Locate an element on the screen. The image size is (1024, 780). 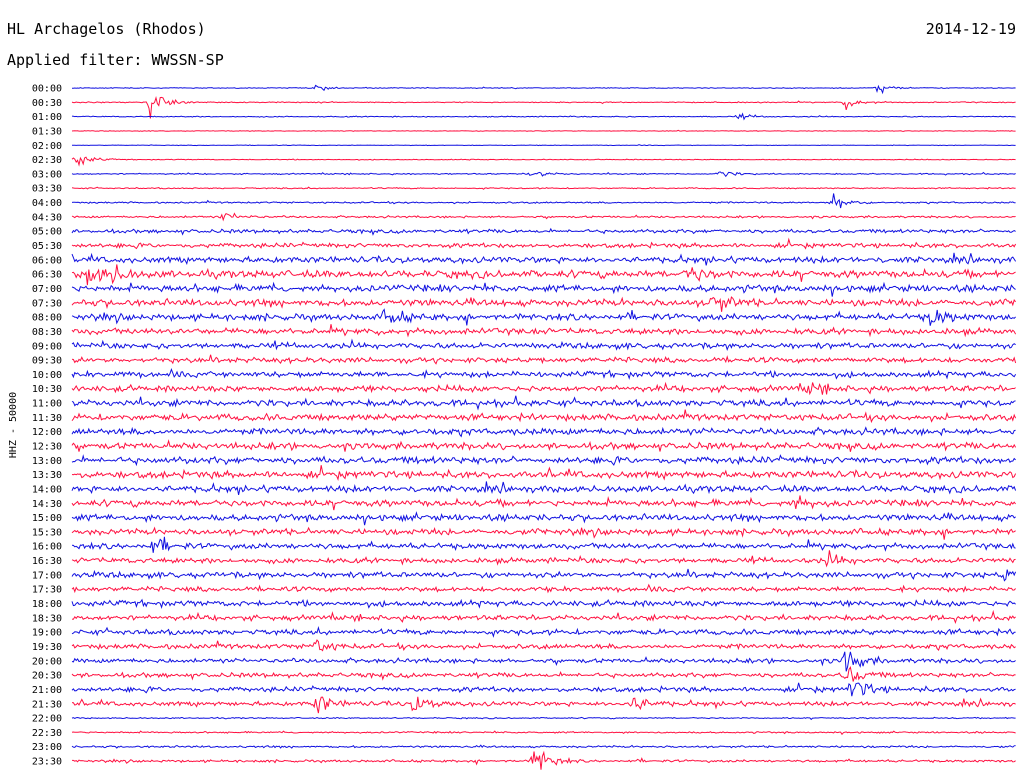
tick-label-0230: 02:30 is located at coordinates (47, 160).